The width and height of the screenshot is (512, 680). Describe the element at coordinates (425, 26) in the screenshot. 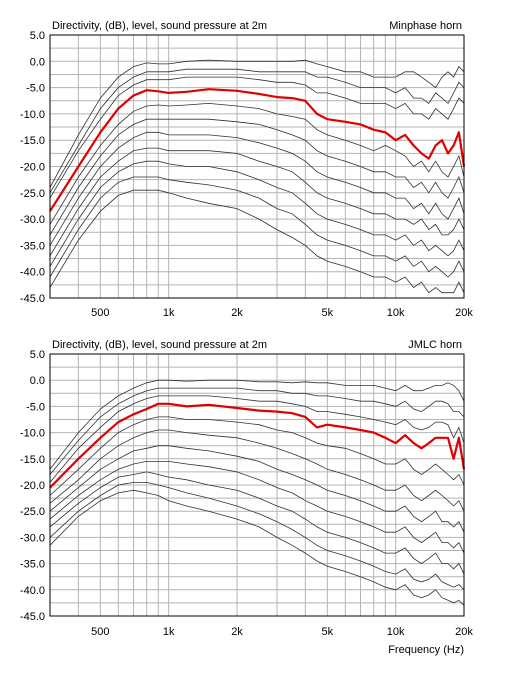

I see `chart-label-right: Minphase horn` at that location.